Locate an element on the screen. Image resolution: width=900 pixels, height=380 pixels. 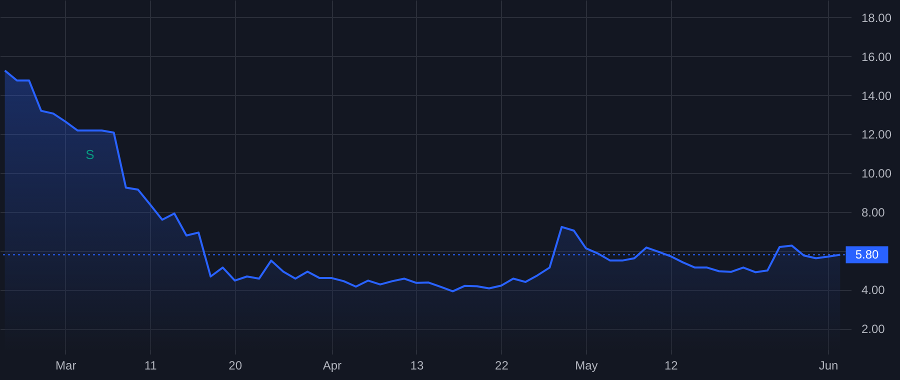
y-tick-label: 12.00 is located at coordinates (877, 135).